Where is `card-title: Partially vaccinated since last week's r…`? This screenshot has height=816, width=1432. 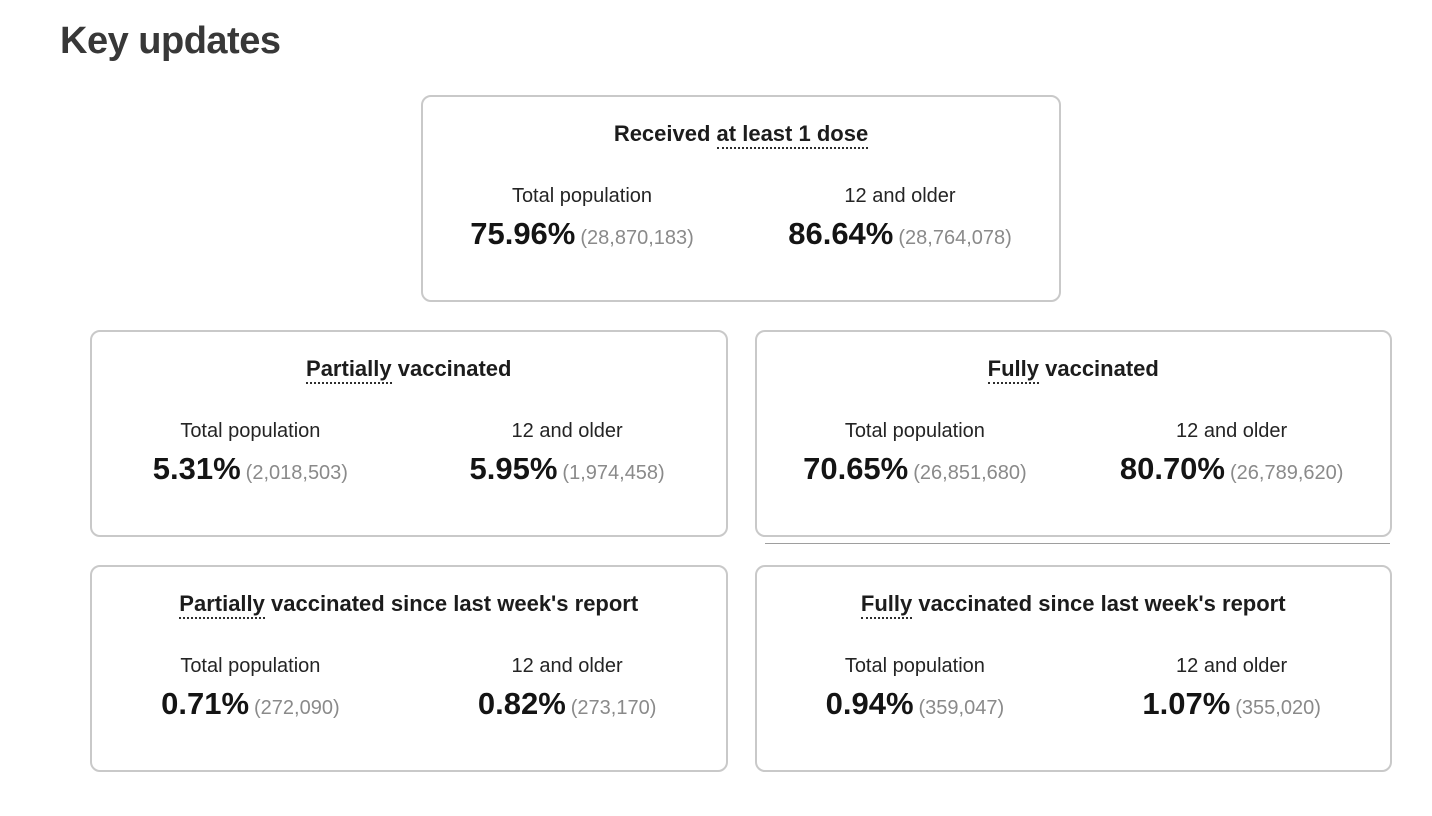 card-title: Partially vaccinated since last week's r… is located at coordinates (409, 605).